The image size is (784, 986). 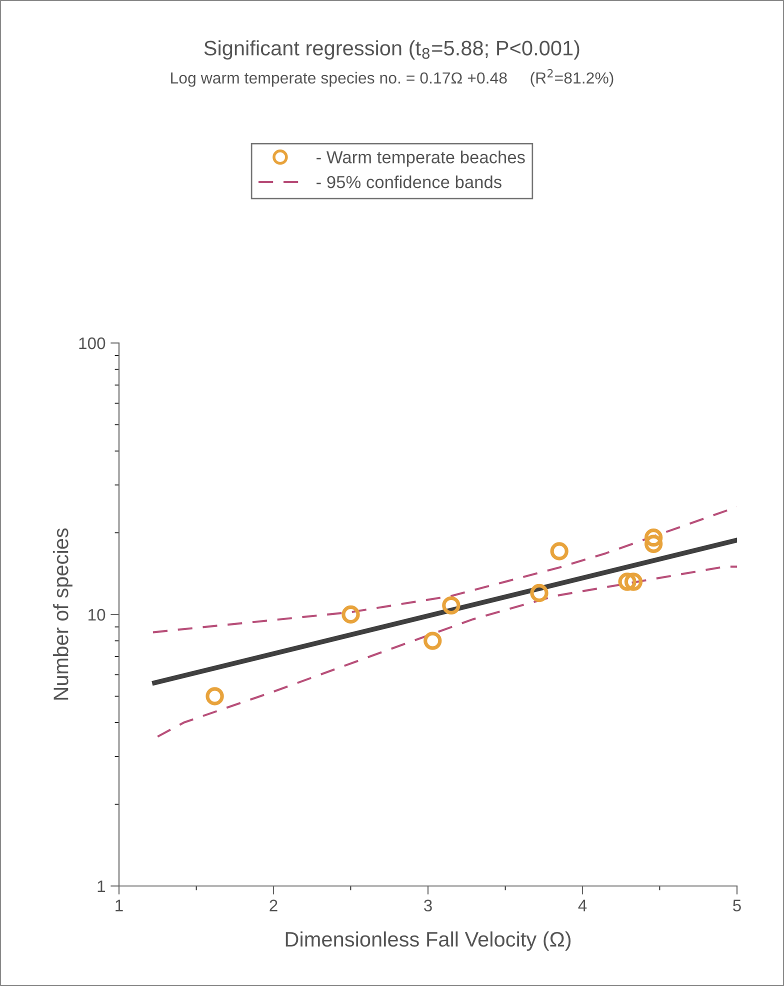 What do you see at coordinates (97, 614) in the screenshot?
I see `y-tick-label: 10` at bounding box center [97, 614].